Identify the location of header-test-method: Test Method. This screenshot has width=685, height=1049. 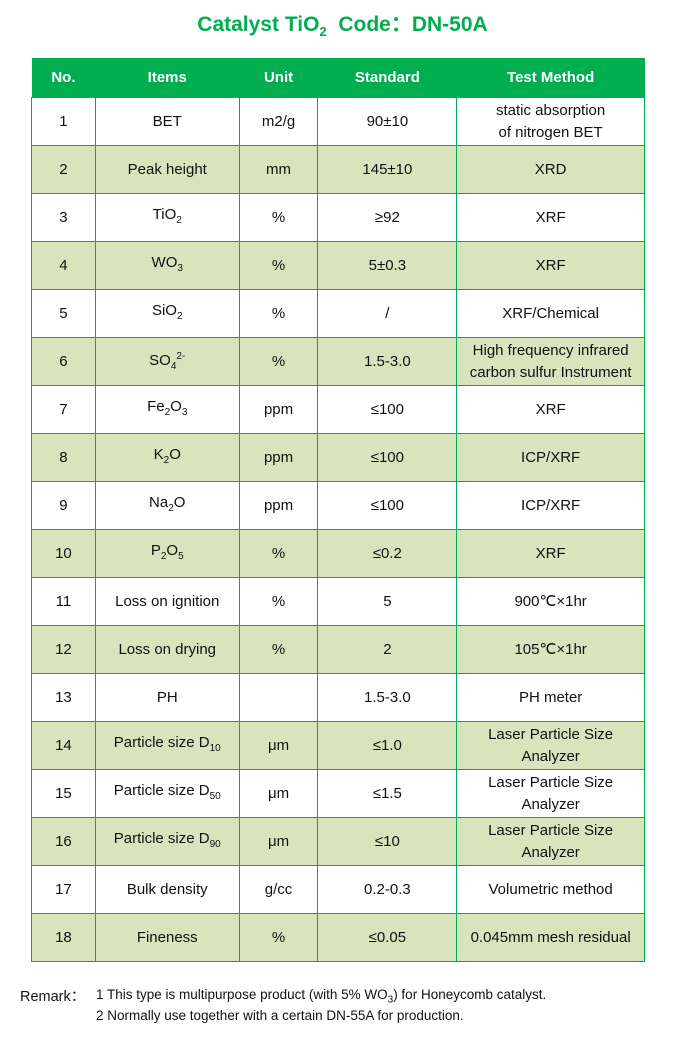
(550, 78).